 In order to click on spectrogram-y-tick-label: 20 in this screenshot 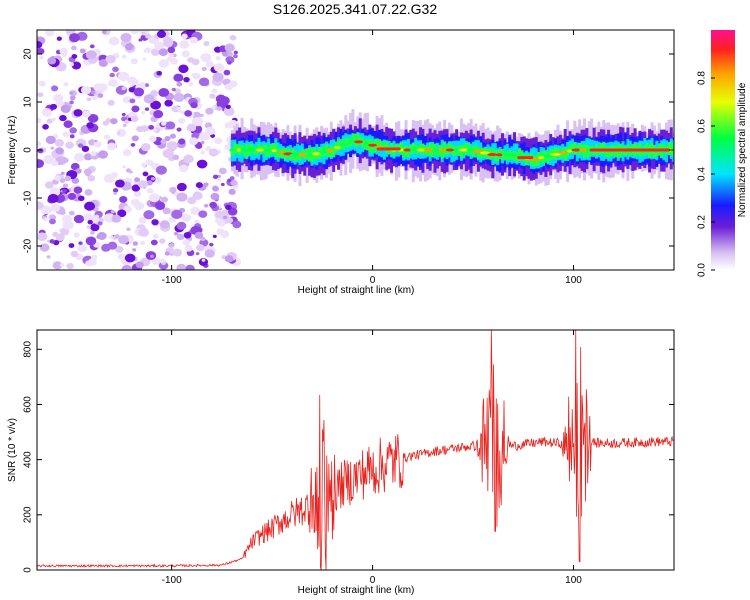, I will do `click(28, 54)`.